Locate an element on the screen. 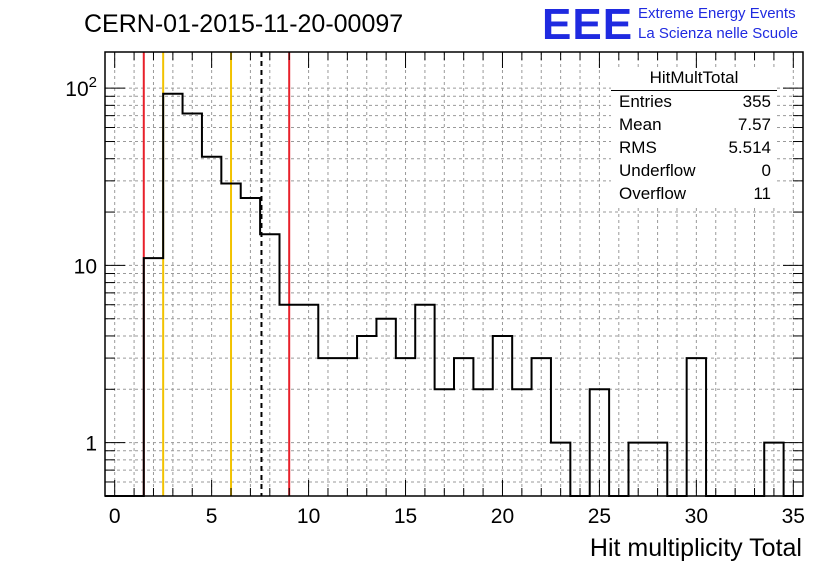 This screenshot has width=836, height=572. stats-title: HitMultTotal is located at coordinates (694, 77).